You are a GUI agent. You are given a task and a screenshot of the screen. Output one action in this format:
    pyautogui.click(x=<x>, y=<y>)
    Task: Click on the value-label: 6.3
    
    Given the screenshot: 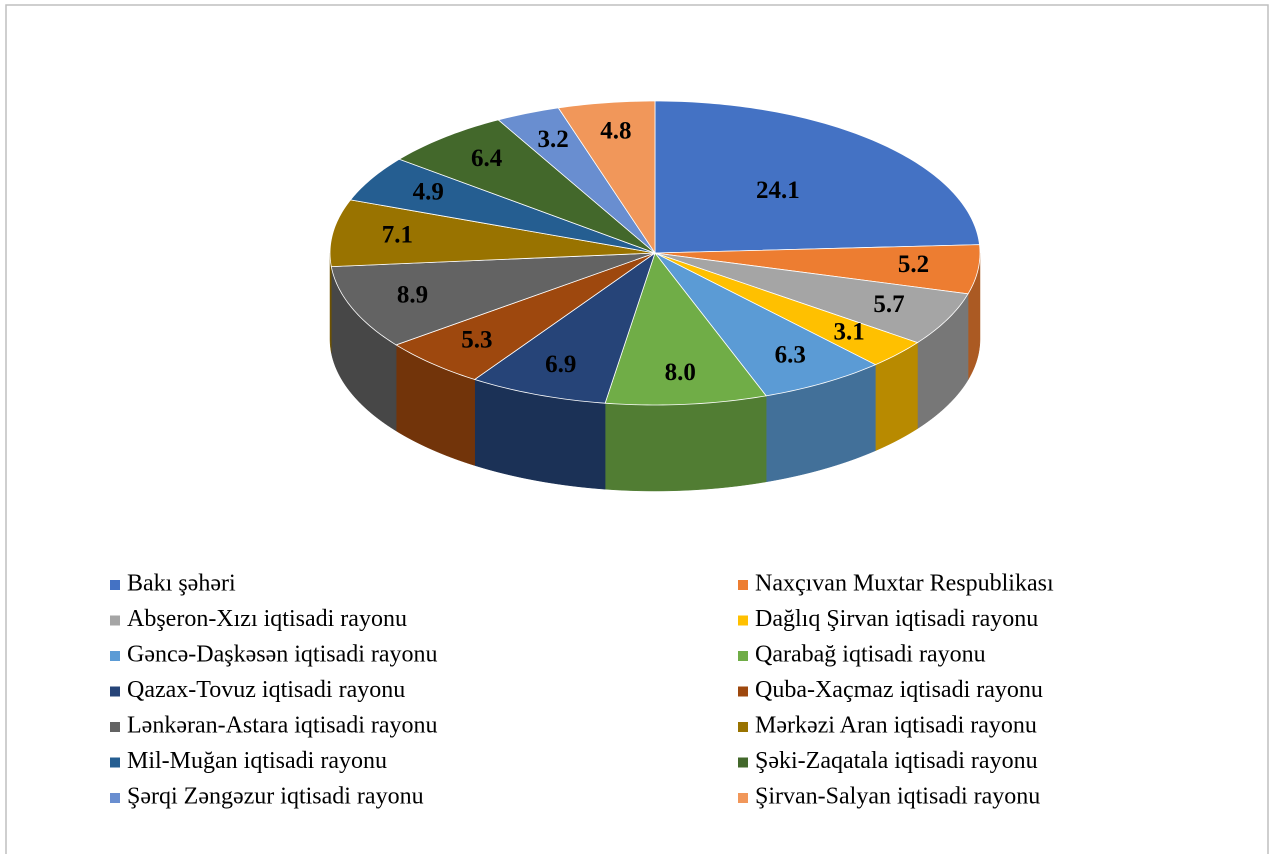 What is the action you would take?
    pyautogui.click(x=790, y=355)
    